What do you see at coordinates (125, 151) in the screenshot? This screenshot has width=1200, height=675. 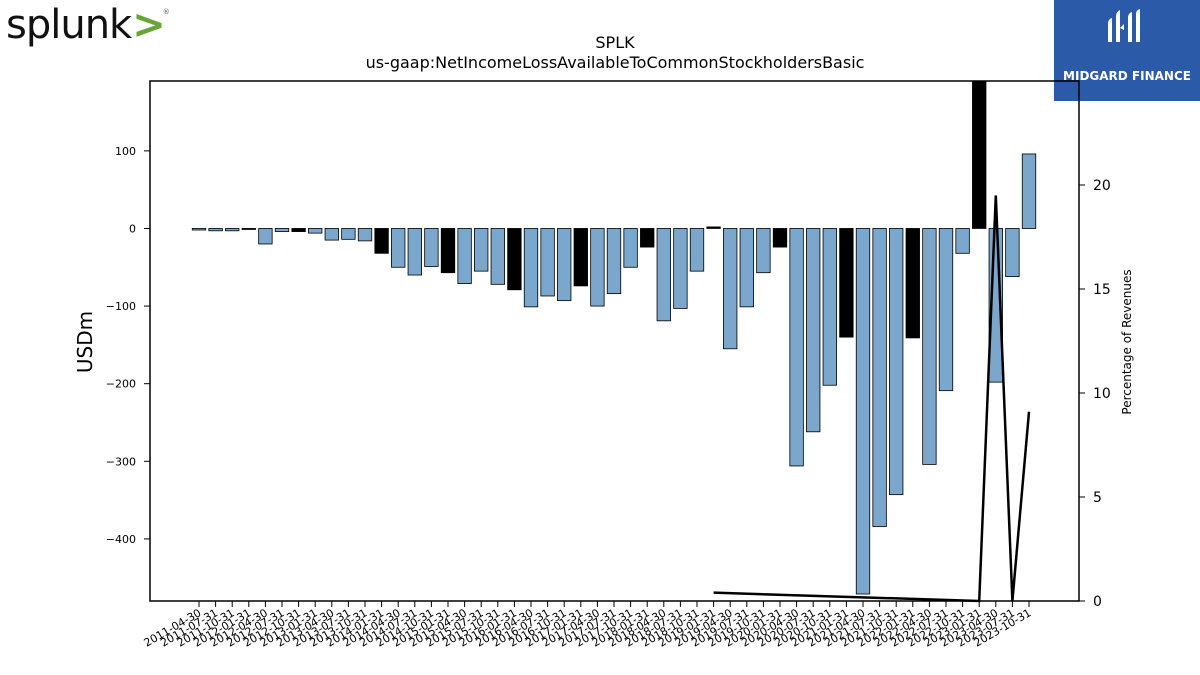 I see `y-tick-label: 100` at bounding box center [125, 151].